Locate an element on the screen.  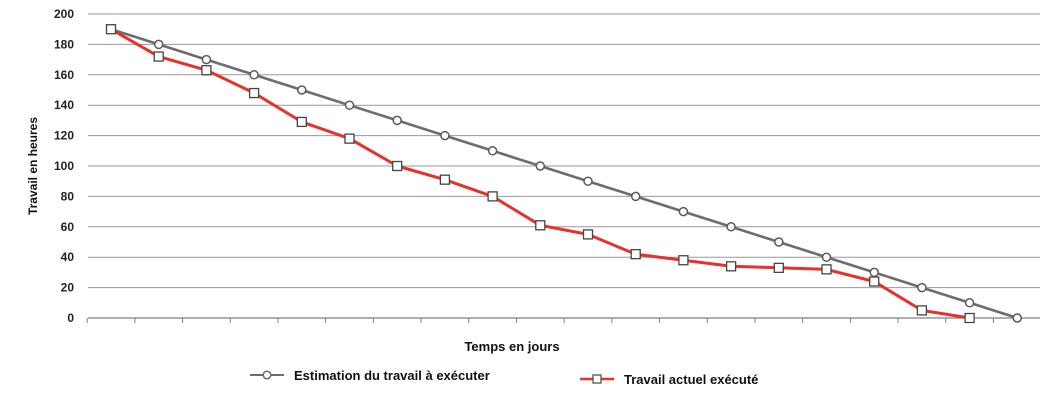
y-tick-label-0: 0 is located at coordinates (70, 318).